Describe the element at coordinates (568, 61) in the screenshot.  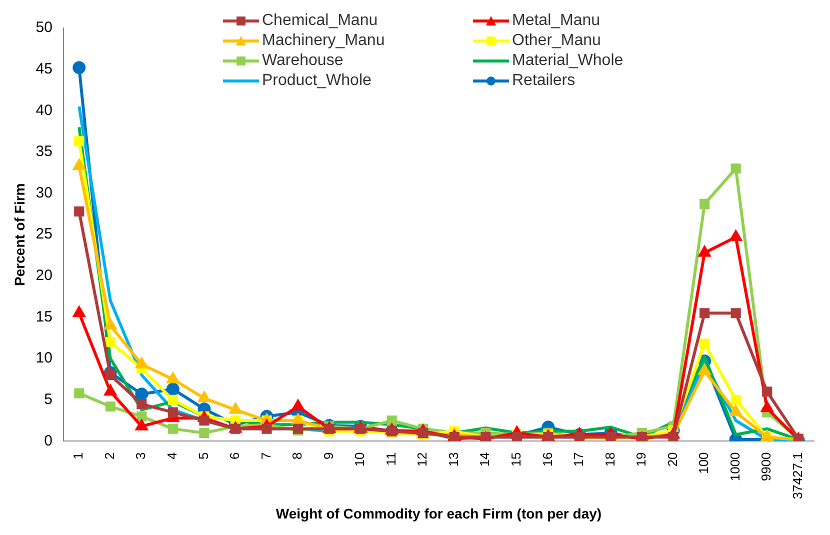
I see `legend-label: Material_Whole` at that location.